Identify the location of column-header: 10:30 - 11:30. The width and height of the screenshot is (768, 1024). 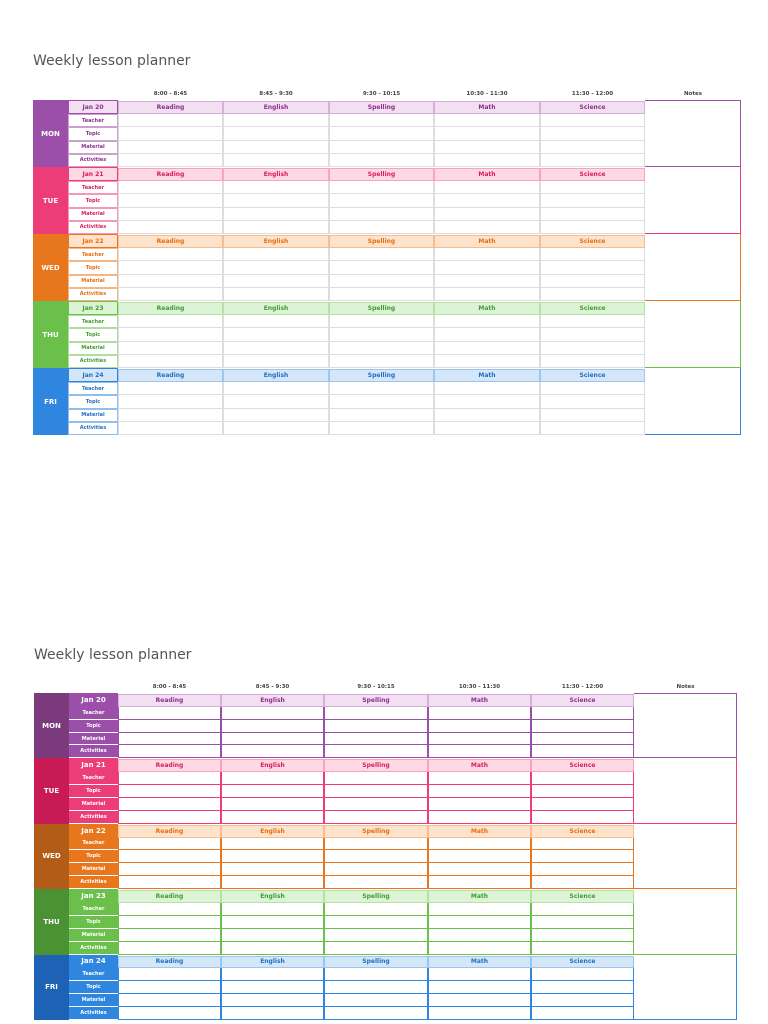
(479, 687).